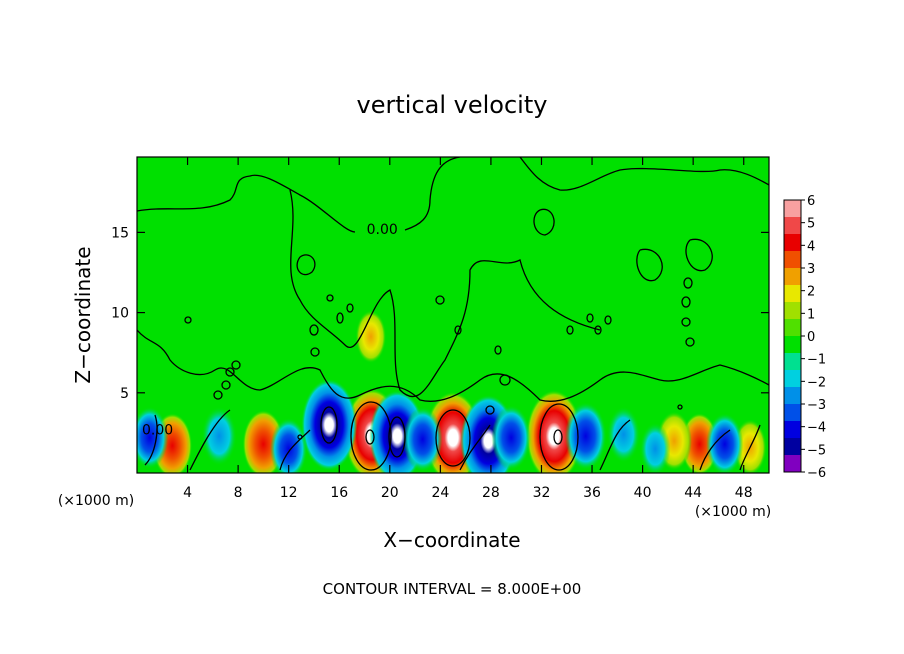 The image size is (904, 654). Describe the element at coordinates (453, 365) in the screenshot. I see `zero-contour-lower` at that location.